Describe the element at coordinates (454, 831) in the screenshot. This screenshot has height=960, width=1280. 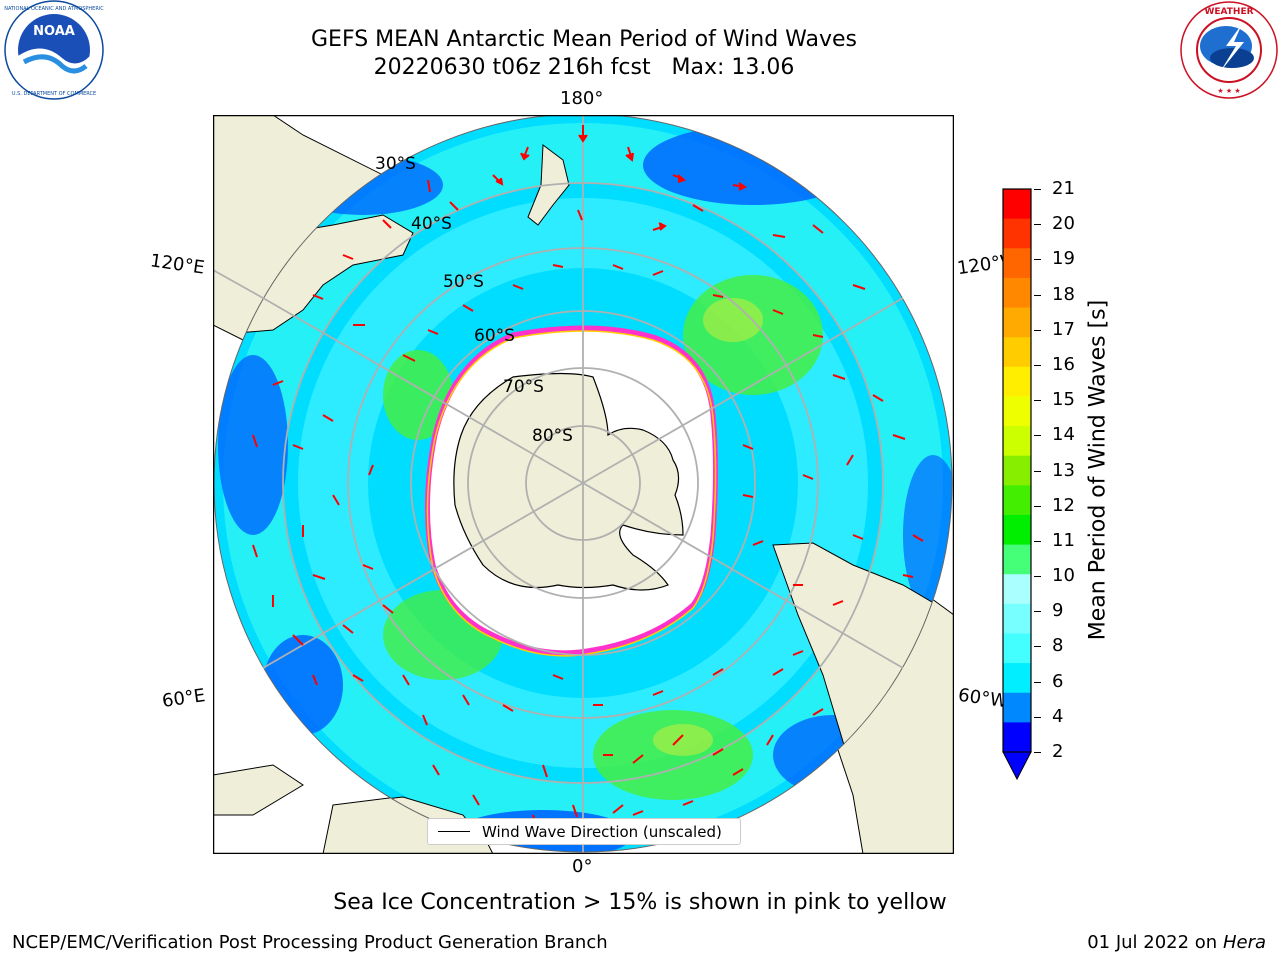
I see `legend-line-swatch` at that location.